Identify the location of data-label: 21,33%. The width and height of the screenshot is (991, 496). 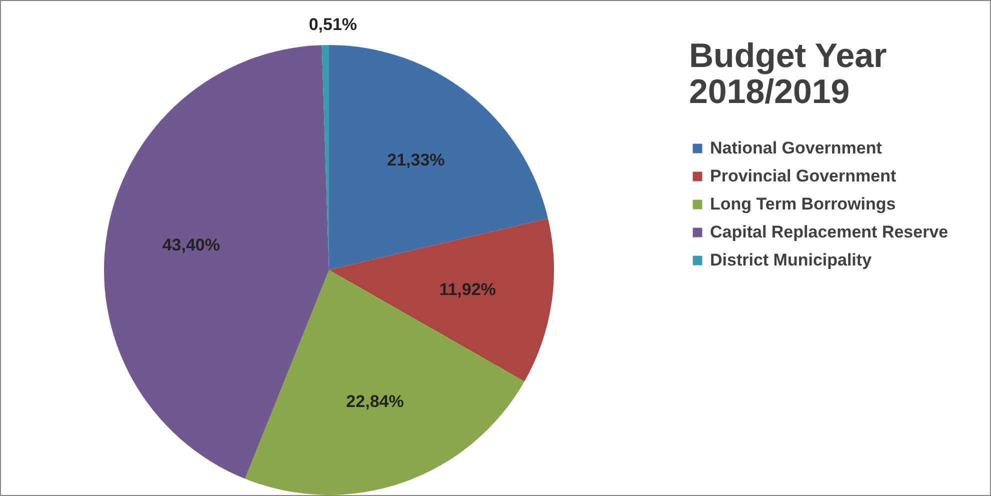
(416, 160).